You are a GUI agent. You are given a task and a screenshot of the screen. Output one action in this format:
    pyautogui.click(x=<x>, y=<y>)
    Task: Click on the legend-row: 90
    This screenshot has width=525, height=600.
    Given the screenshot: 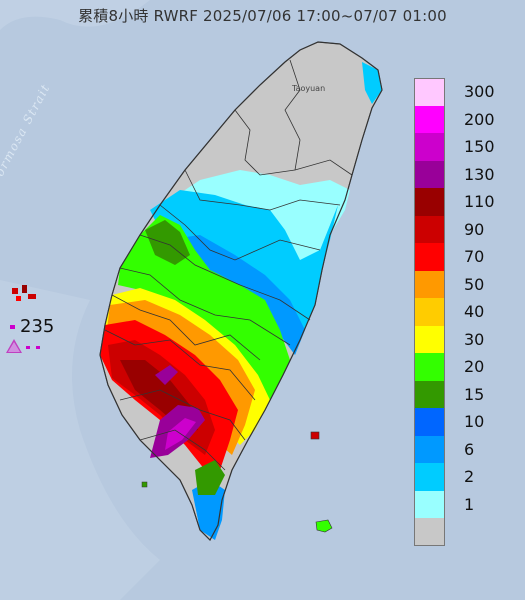 What is the action you would take?
    pyautogui.click(x=459, y=229)
    